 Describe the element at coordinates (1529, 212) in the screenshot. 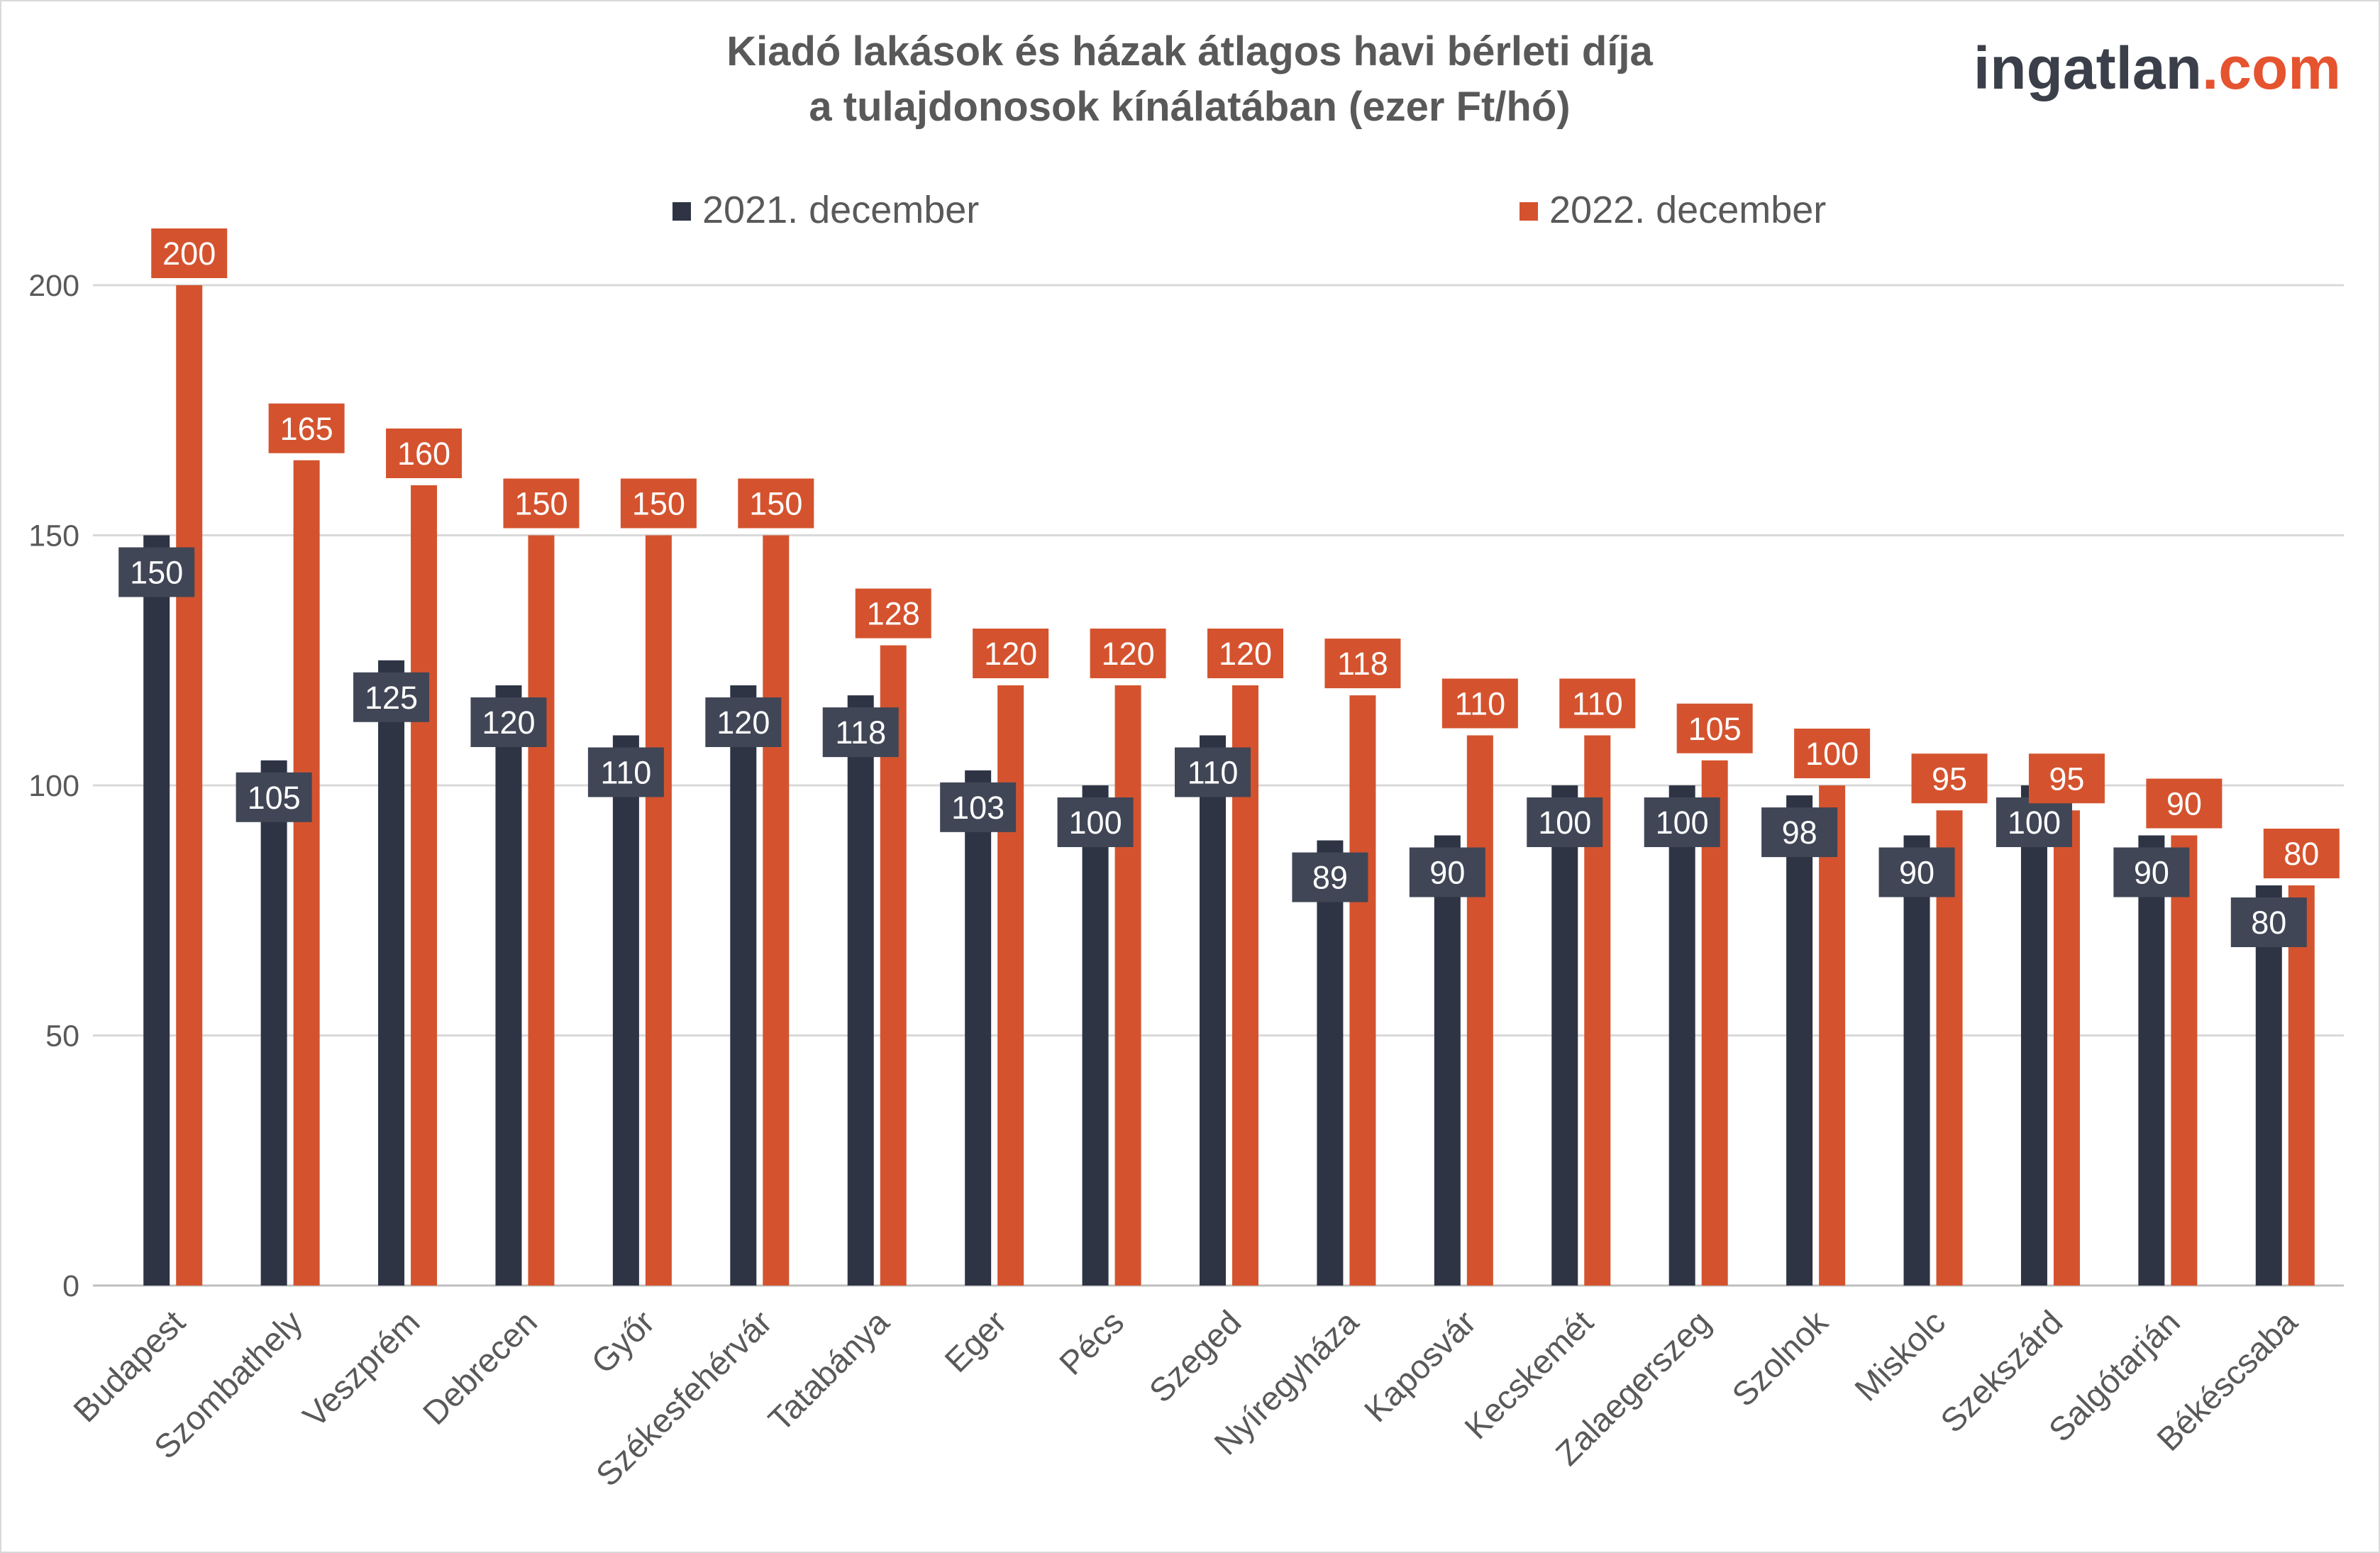

I see `legend-swatch-2022` at that location.